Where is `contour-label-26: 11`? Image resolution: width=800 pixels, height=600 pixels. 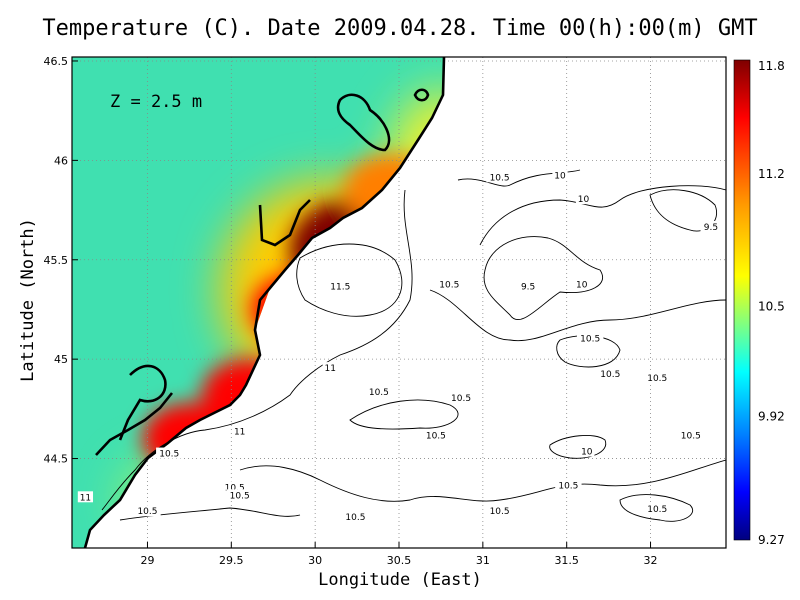
contour-label-26: 11 is located at coordinates (85, 498).